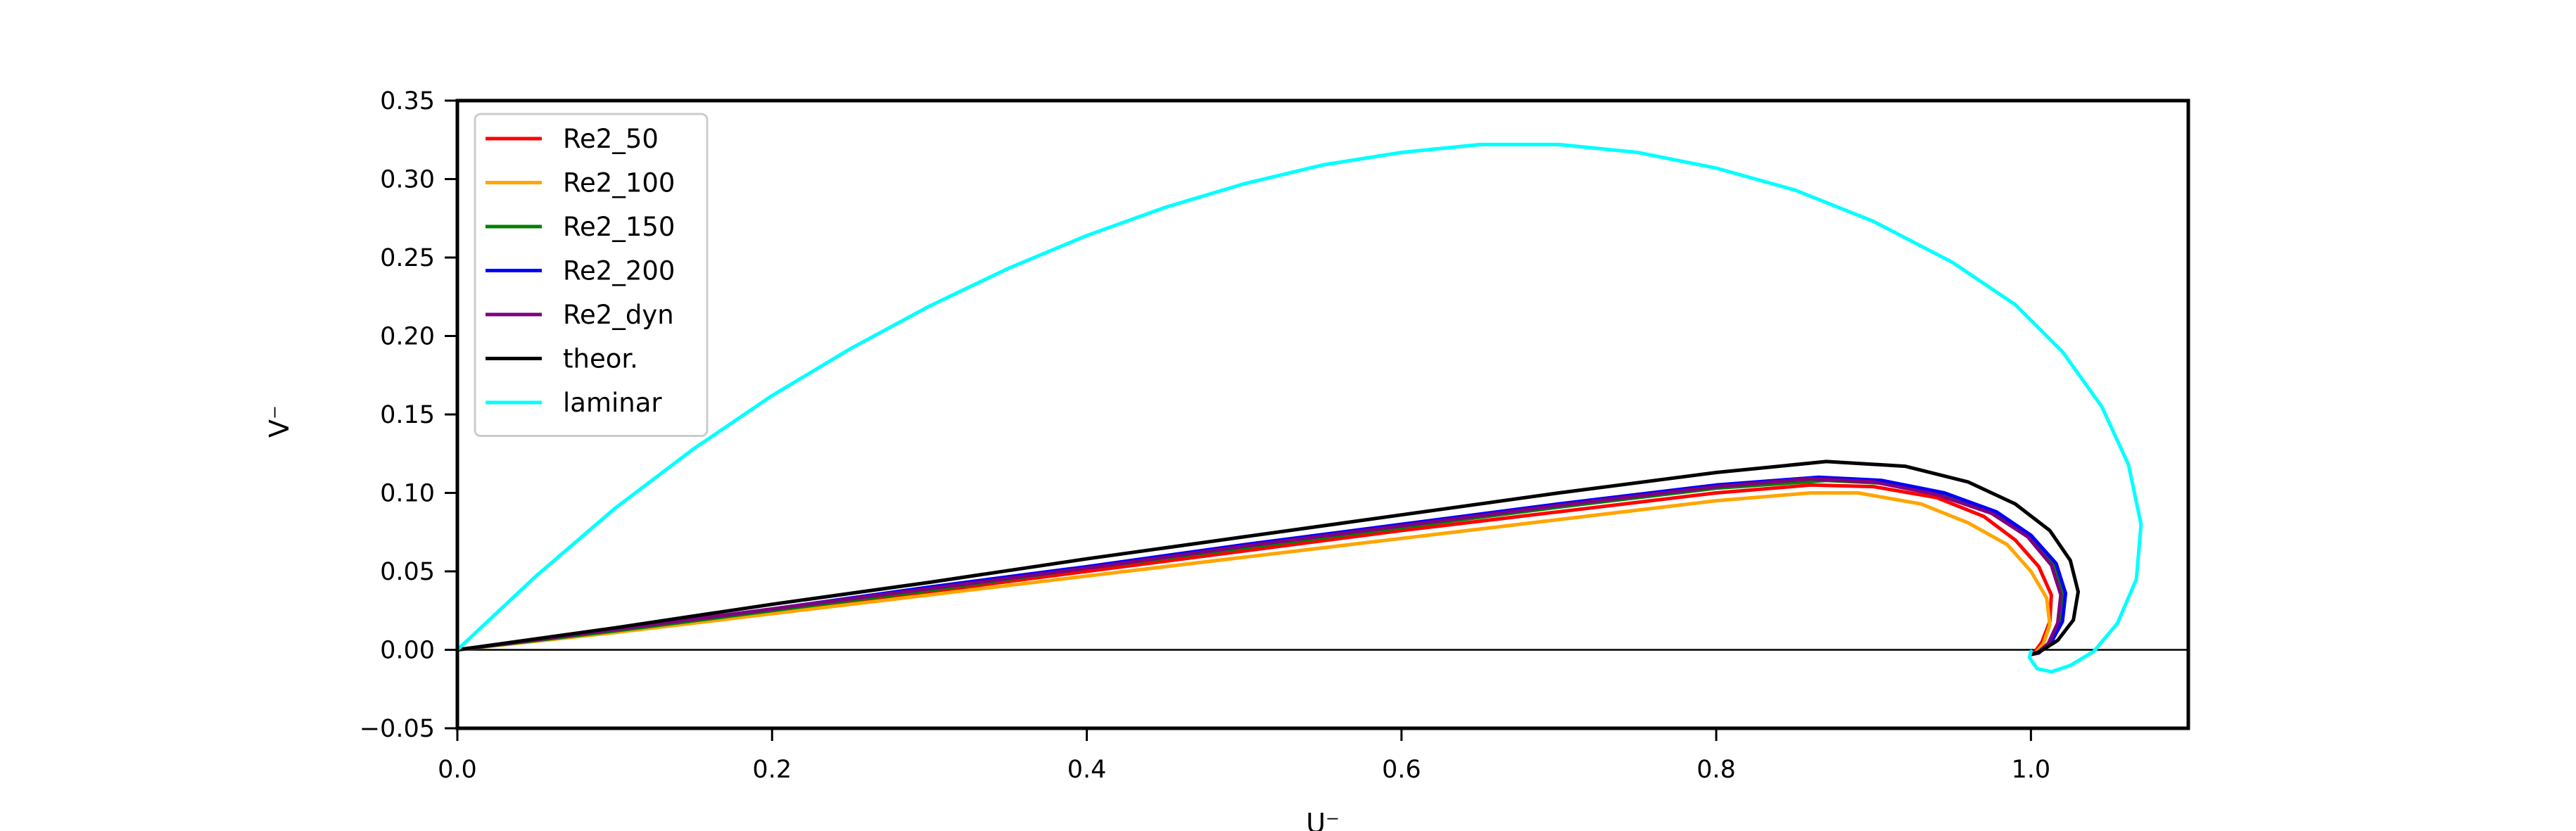 The width and height of the screenshot is (2576, 831). Describe the element at coordinates (397, 729) in the screenshot. I see `y-tick-label: −0.05` at that location.